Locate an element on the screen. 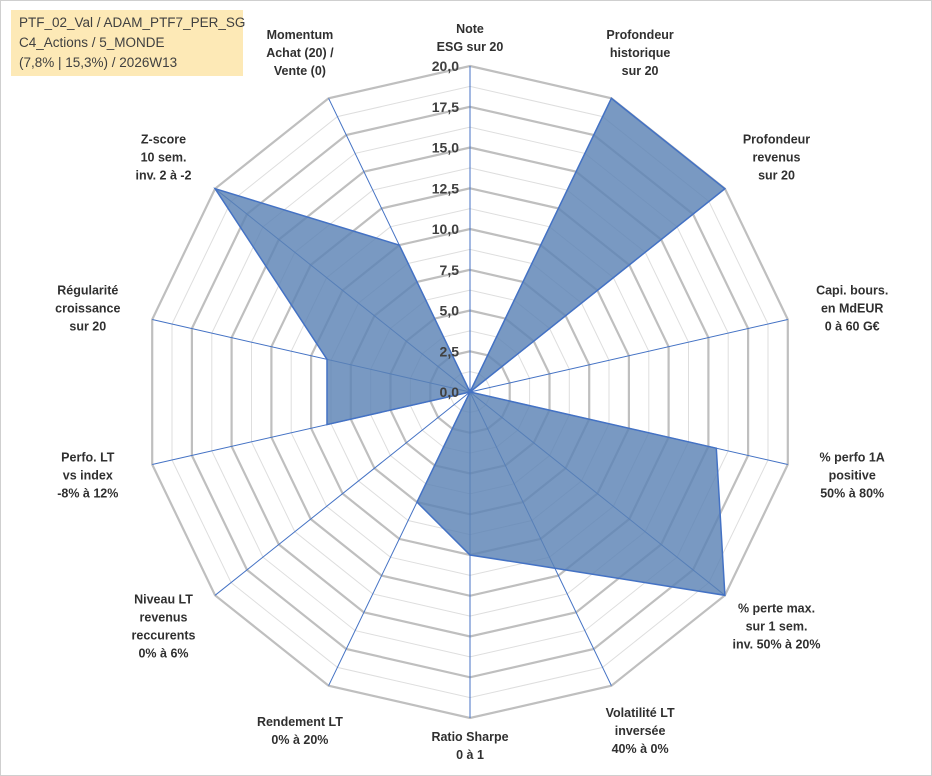  category-label: Note ESG sur 20 is located at coordinates (470, 38).